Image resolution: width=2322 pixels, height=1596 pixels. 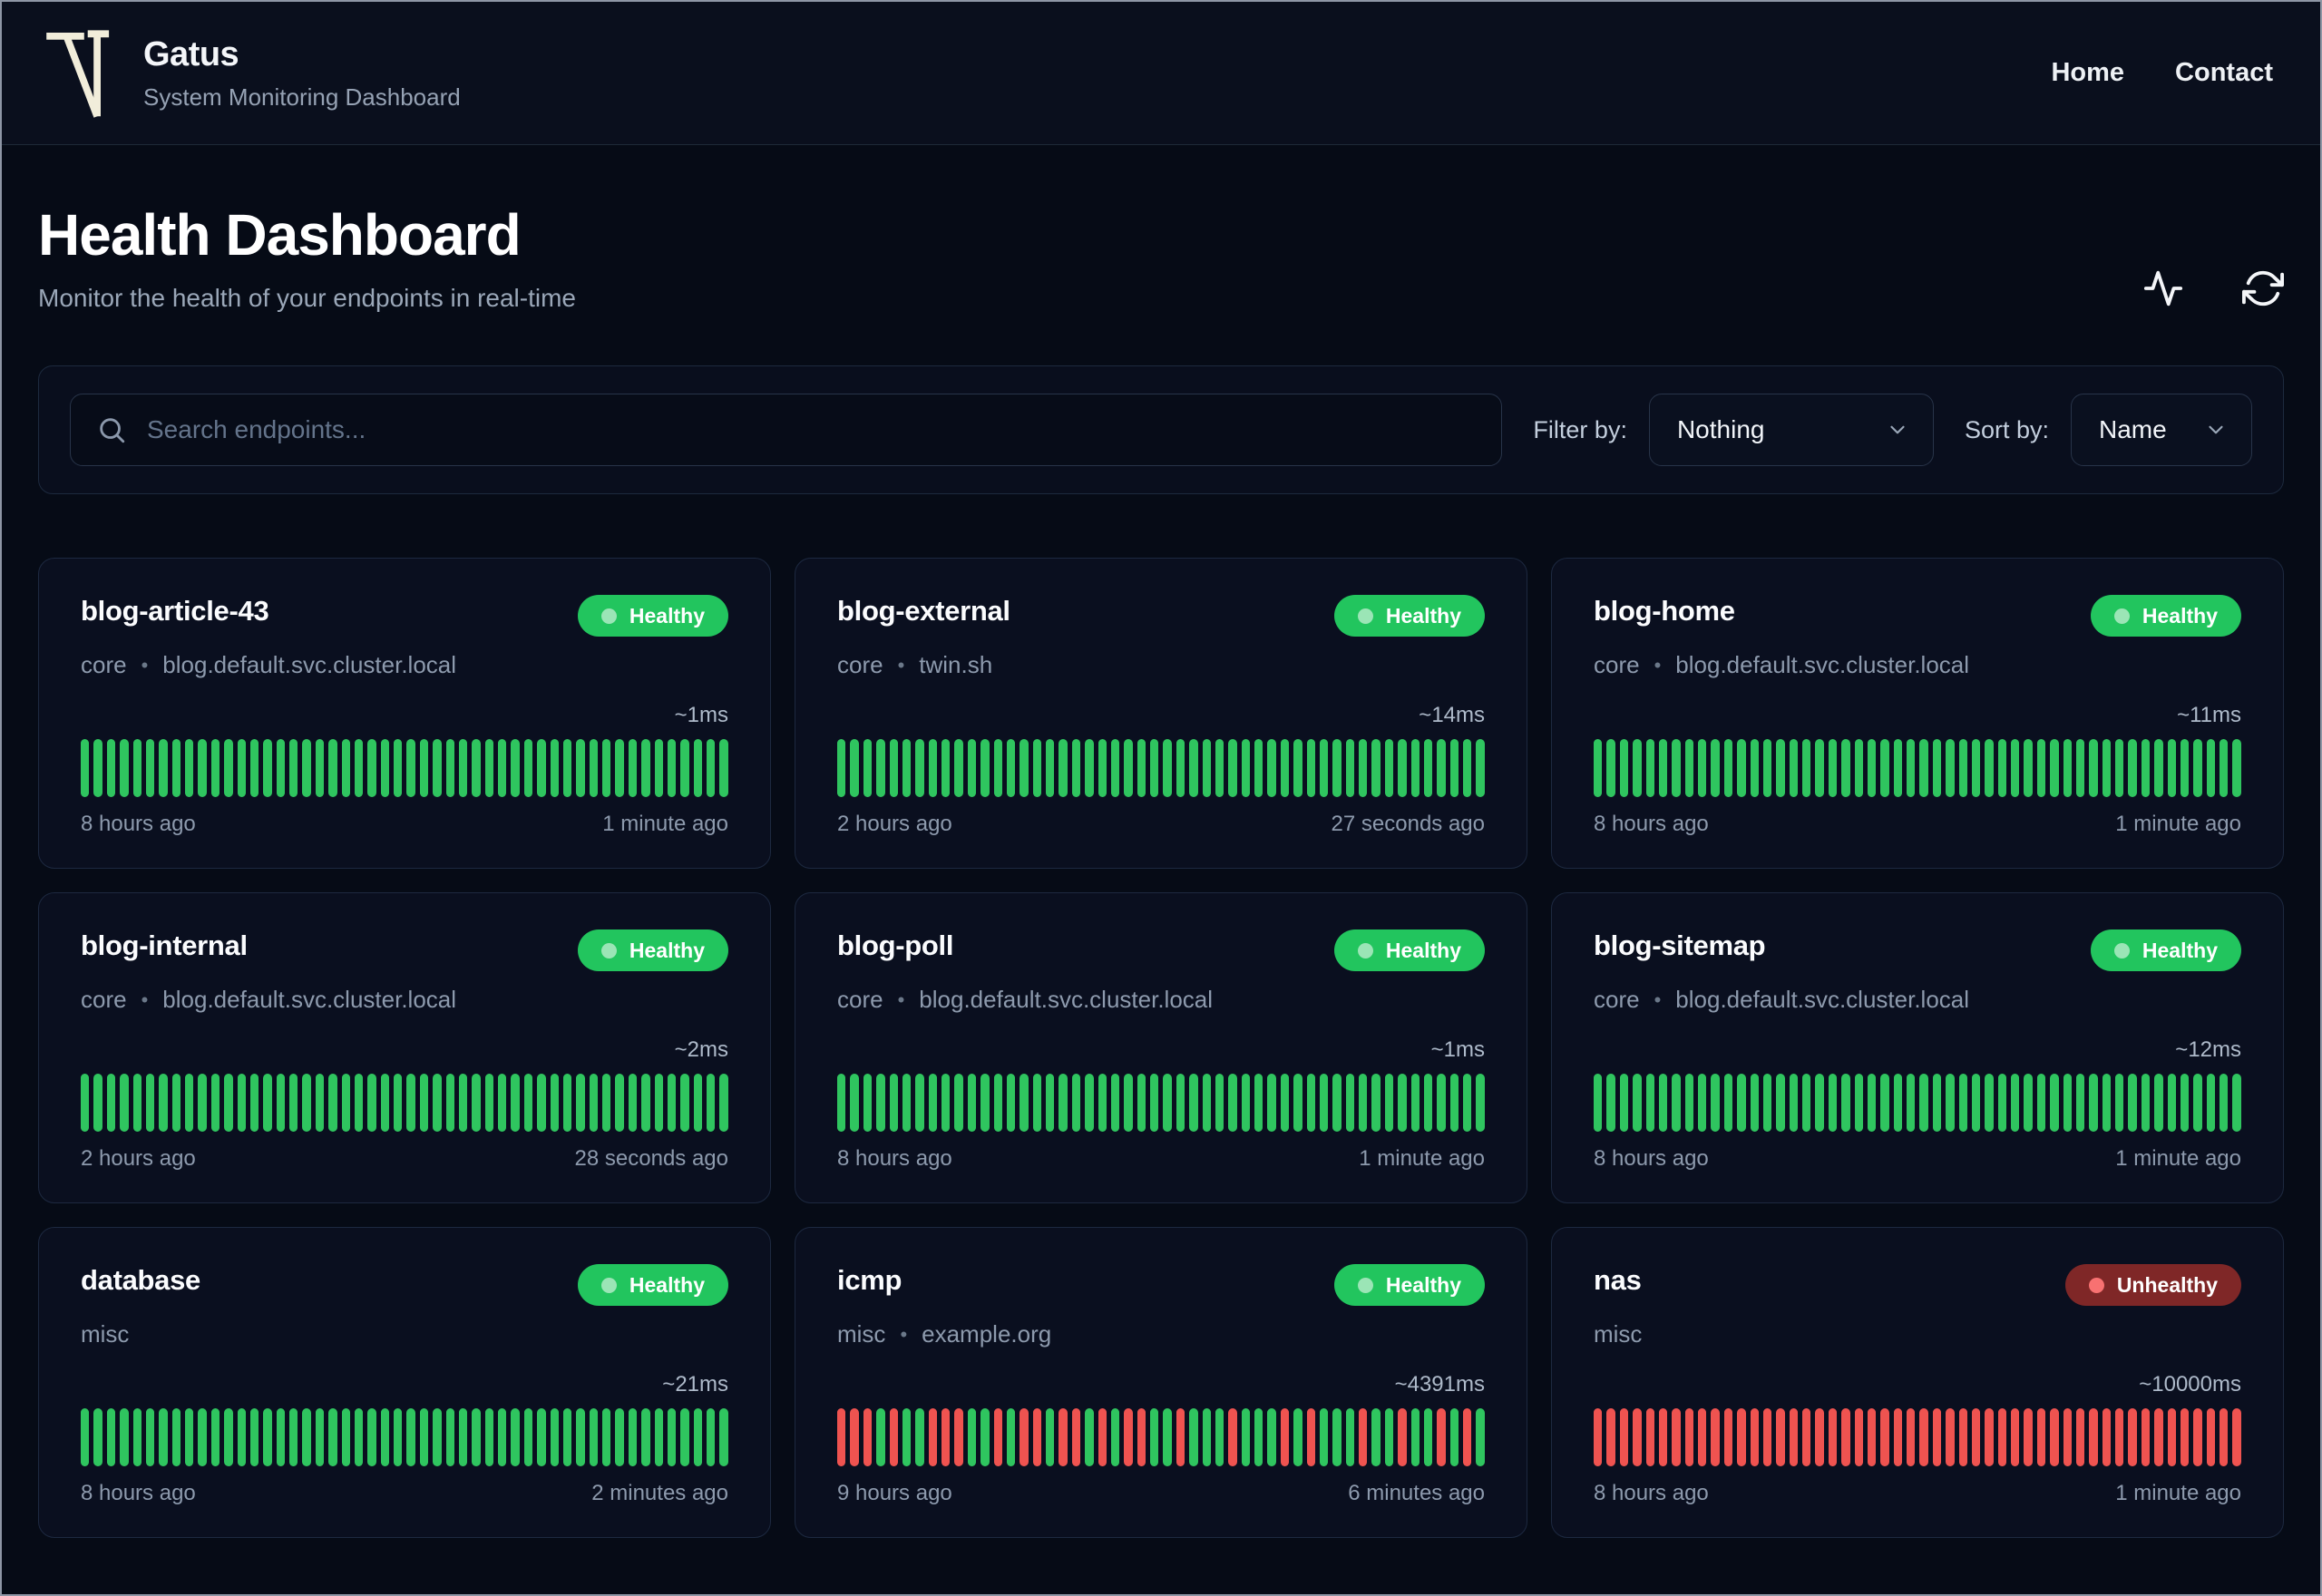 I want to click on nav-link-home: Home, so click(x=2088, y=72).